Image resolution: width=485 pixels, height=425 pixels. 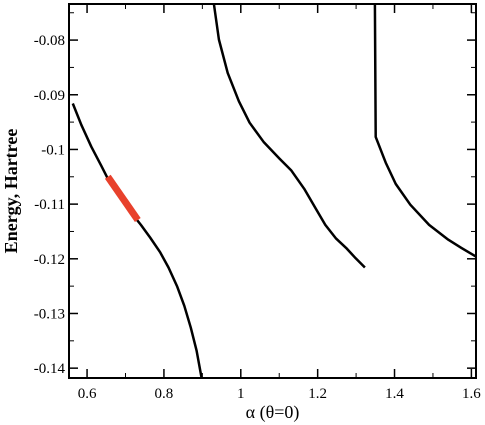 I want to click on x-tick-label: 0.8, so click(x=164, y=394).